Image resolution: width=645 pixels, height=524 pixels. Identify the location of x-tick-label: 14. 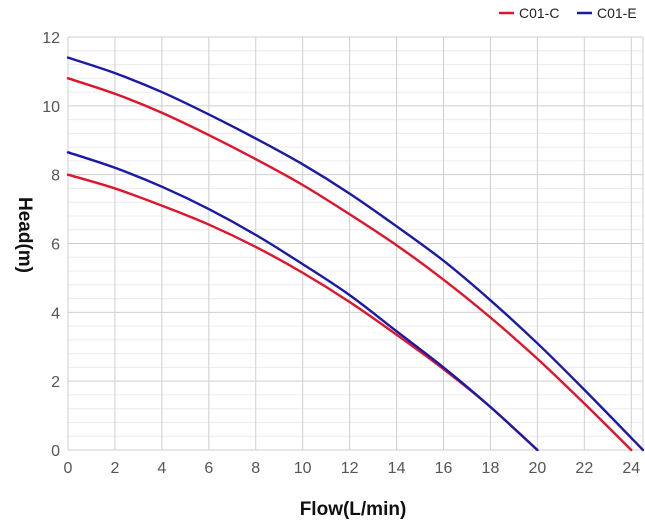
(397, 468).